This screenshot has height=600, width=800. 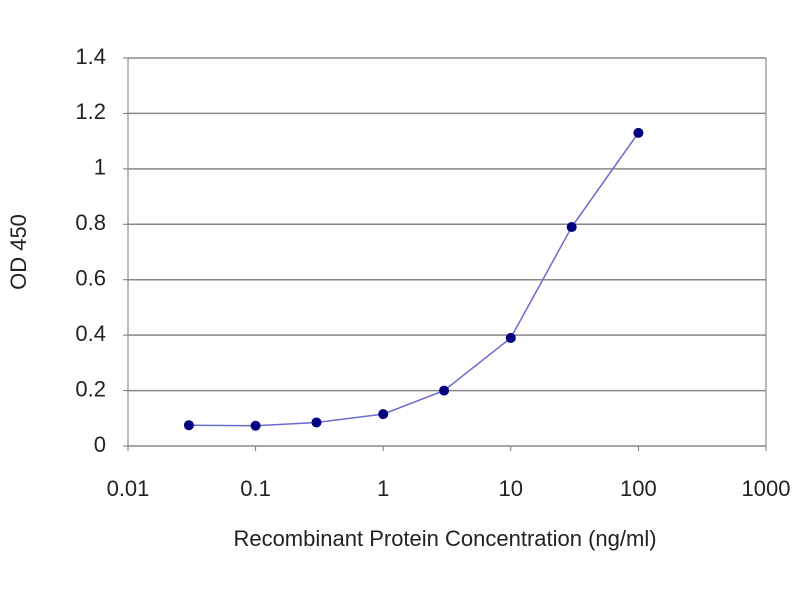 What do you see at coordinates (90, 278) in the screenshot?
I see `y-tick-label: 0.6` at bounding box center [90, 278].